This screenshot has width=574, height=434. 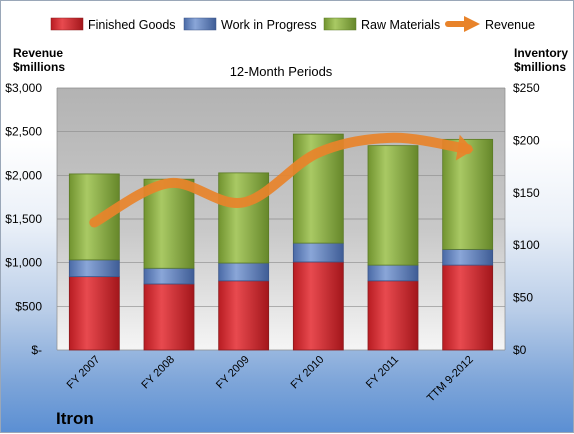 What do you see at coordinates (450, 379) in the screenshot?
I see `x-tick-label: TTM 9-2012` at bounding box center [450, 379].